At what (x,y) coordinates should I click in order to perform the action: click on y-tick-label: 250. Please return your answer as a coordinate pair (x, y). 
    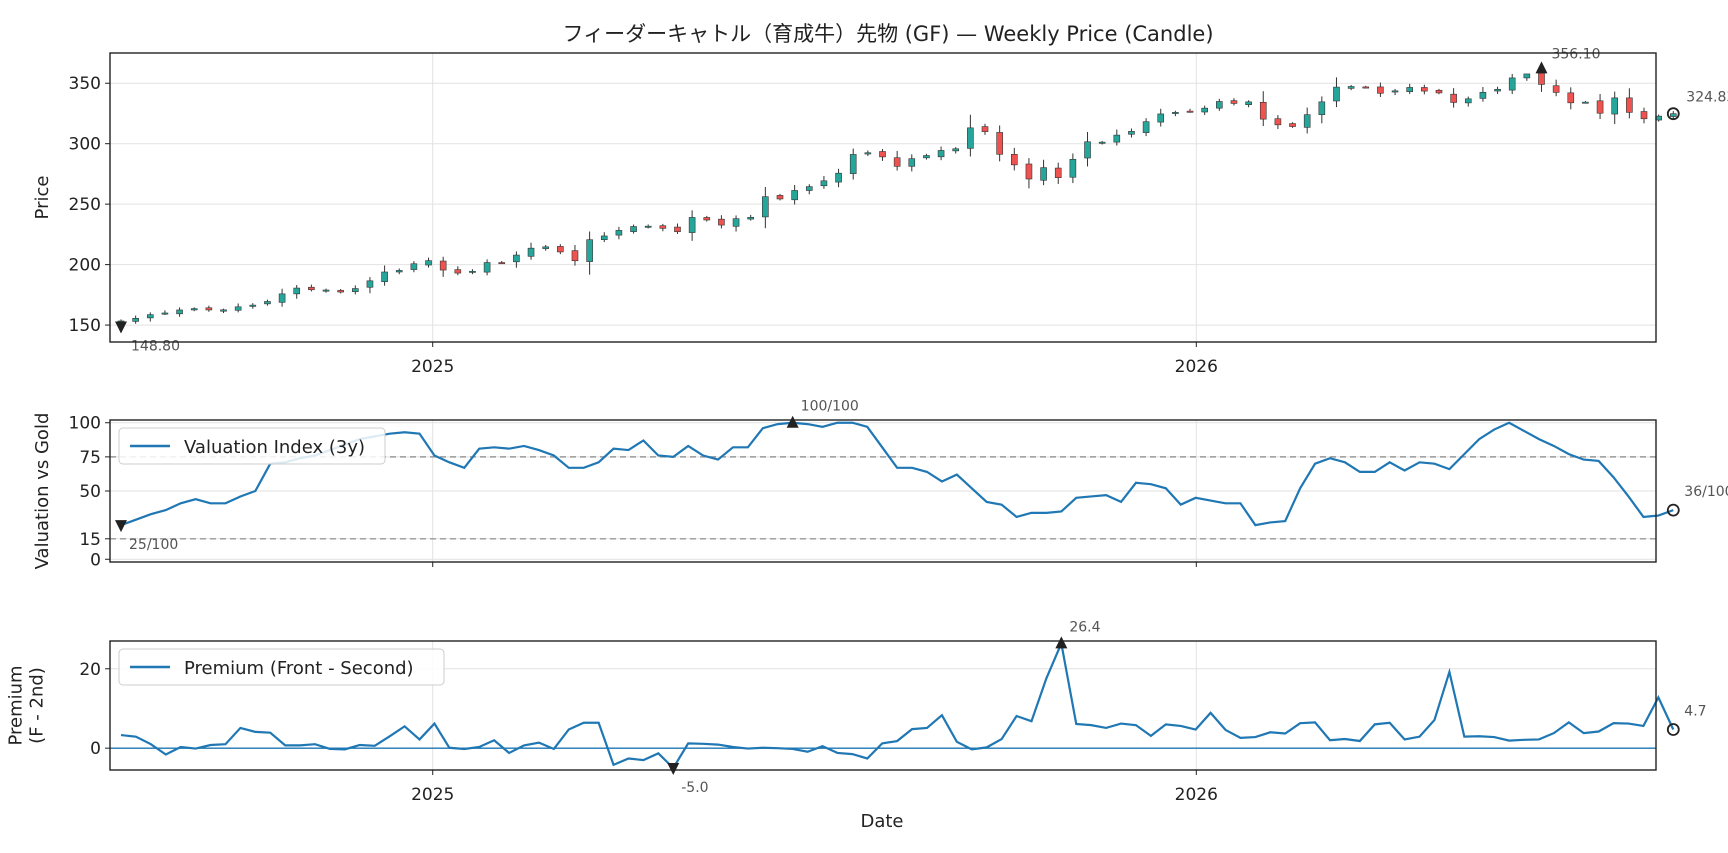
    Looking at the image, I should click on (85, 205).